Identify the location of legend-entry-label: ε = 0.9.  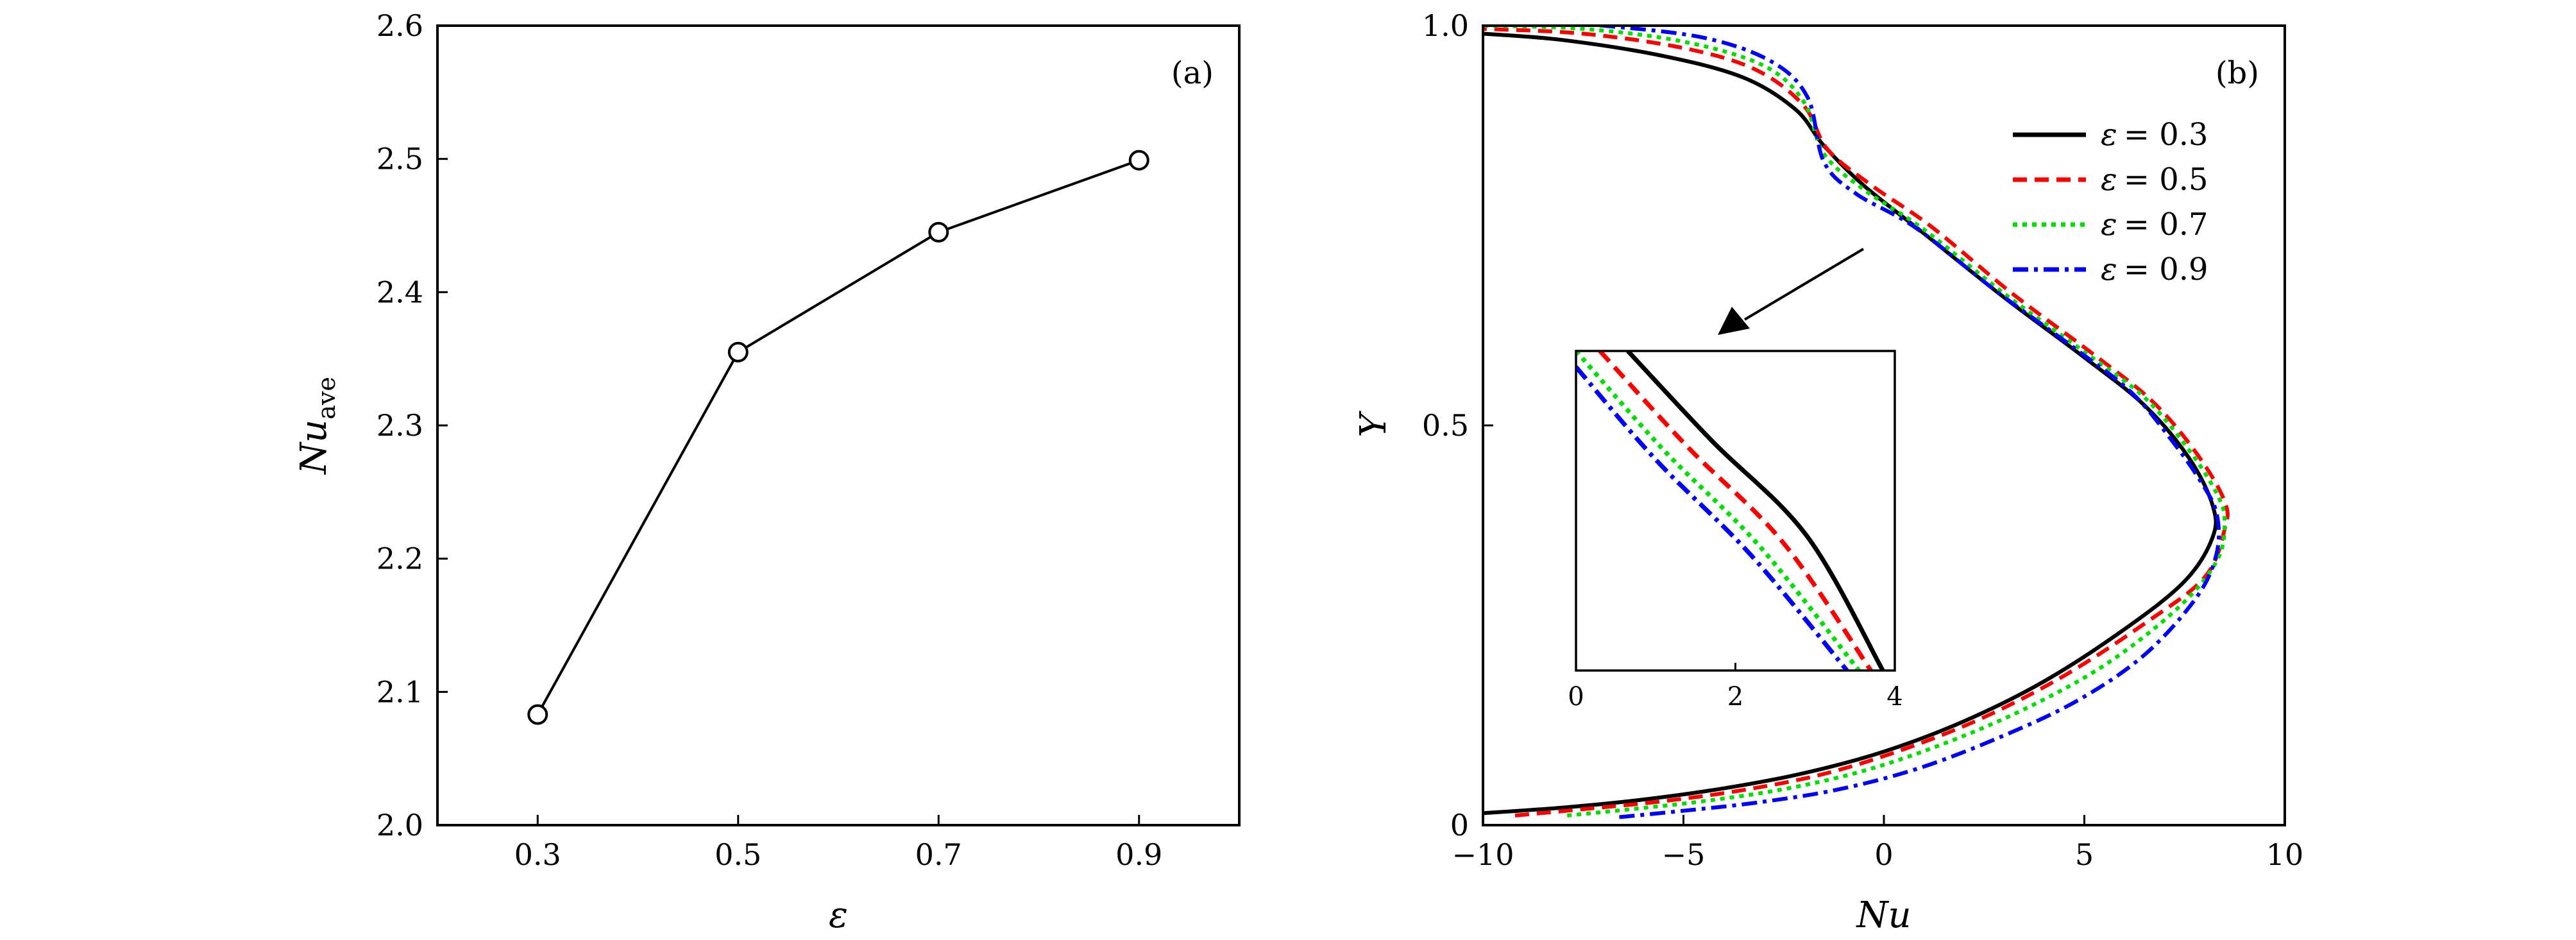
(2154, 269).